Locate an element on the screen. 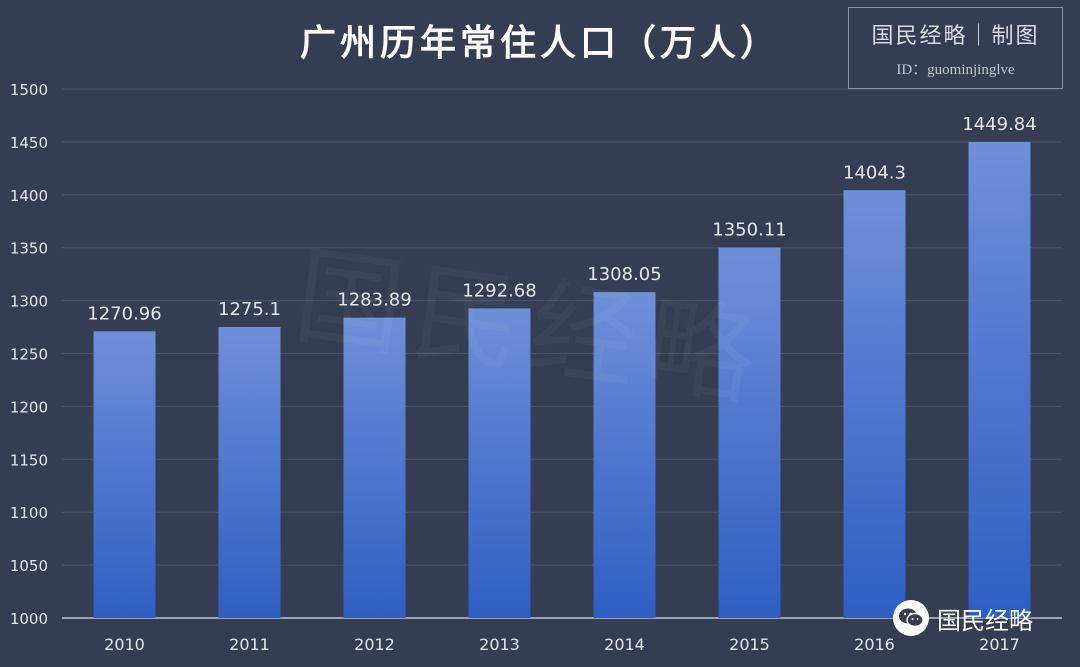 The image size is (1080, 667). y-tick-label: 1150 is located at coordinates (29, 460).